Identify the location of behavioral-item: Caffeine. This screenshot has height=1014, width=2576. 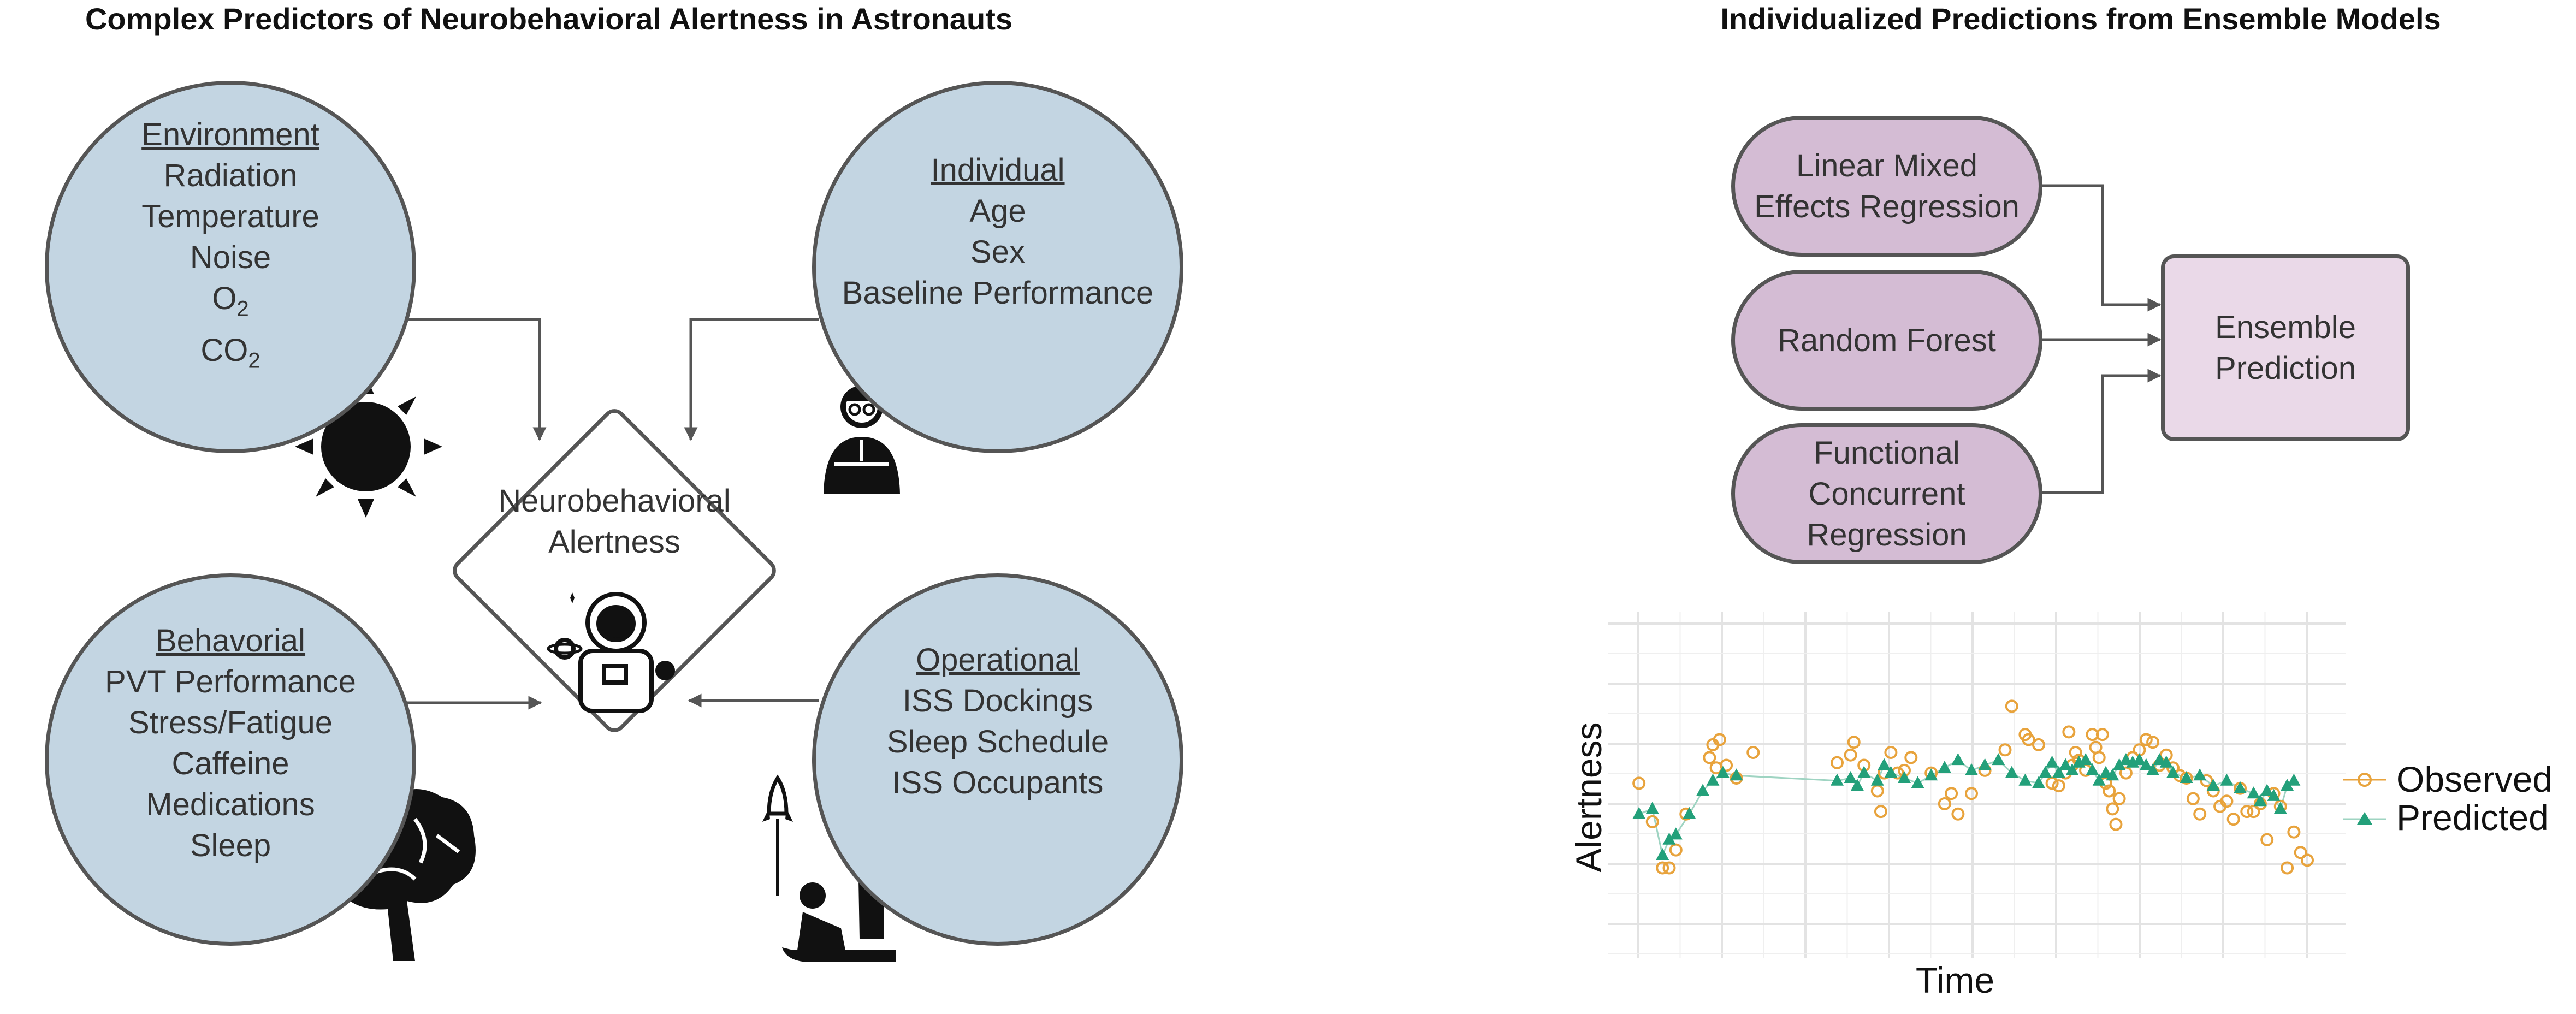
(230, 763).